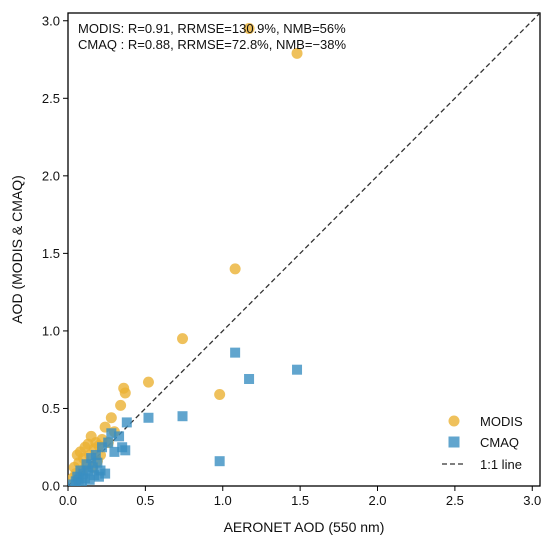  Describe the element at coordinates (501, 421) in the screenshot. I see `legend-label-modis: MODIS` at that location.